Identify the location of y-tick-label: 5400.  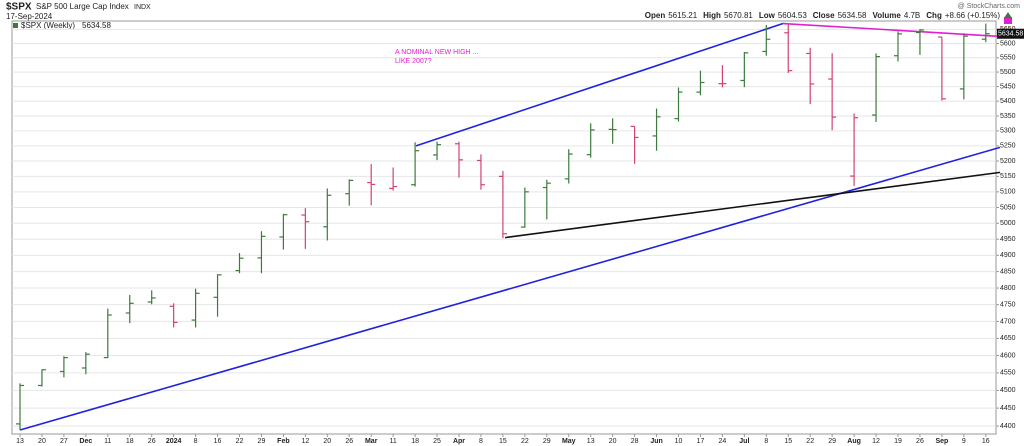
(1008, 101).